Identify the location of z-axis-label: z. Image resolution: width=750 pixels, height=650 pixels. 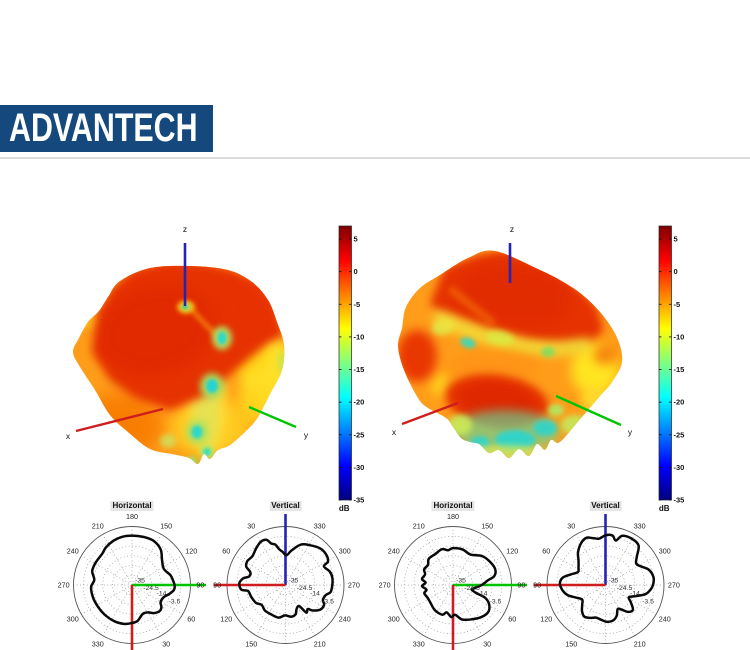
(185, 229).